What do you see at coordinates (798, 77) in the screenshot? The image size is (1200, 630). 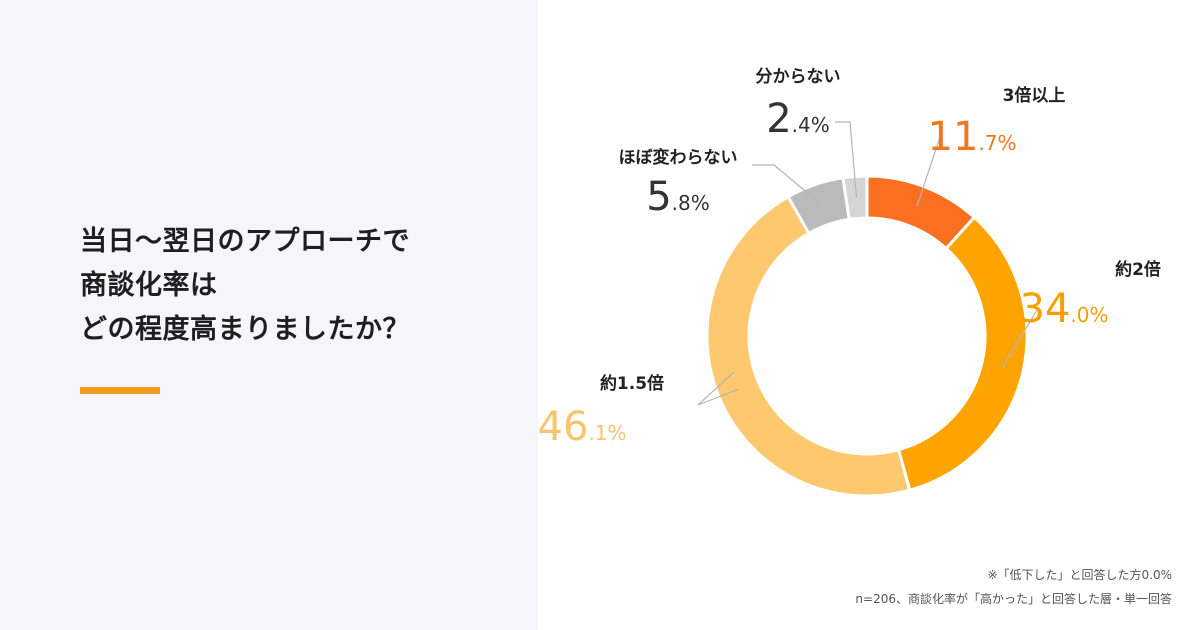 I see `segment-label: 分からない` at bounding box center [798, 77].